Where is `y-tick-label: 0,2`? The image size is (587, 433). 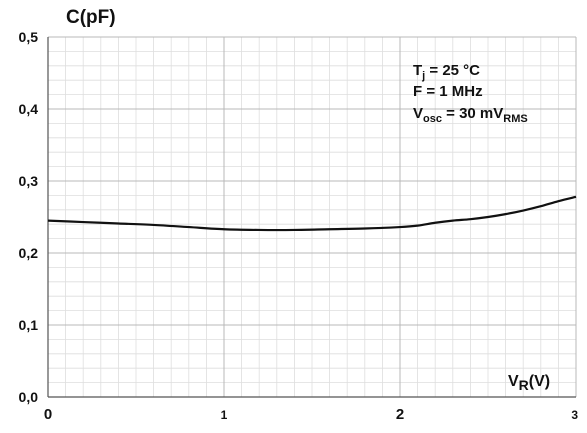 y-tick-label: 0,2 is located at coordinates (29, 253).